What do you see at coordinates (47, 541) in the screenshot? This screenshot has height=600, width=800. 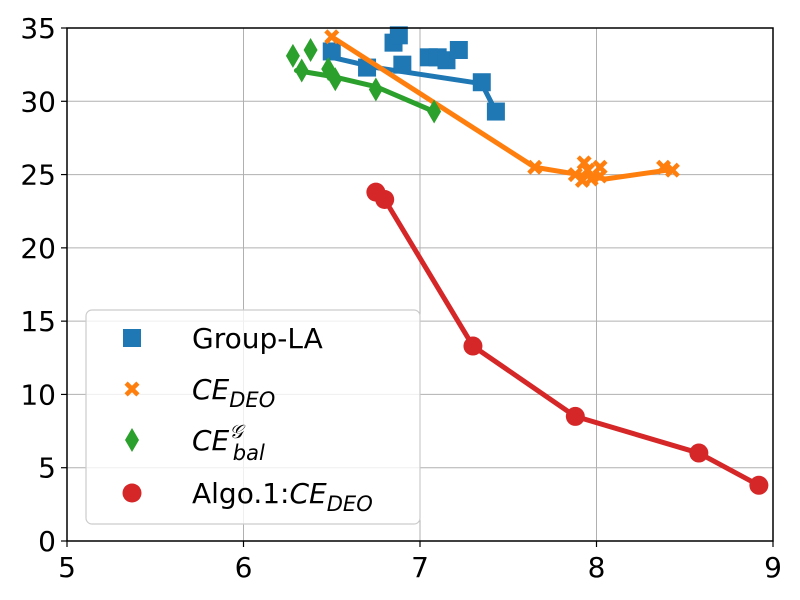 I see `y-tick-label: 0` at bounding box center [47, 541].